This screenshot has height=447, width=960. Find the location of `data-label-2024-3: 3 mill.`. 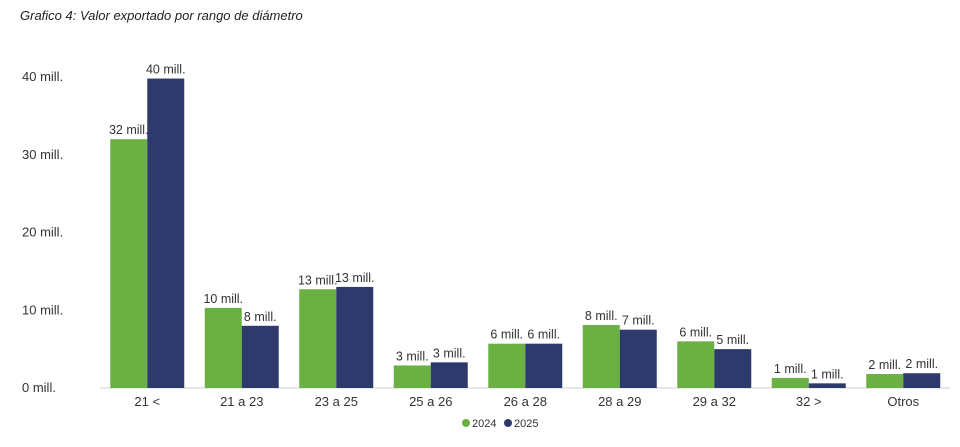

data-label-2024-3: 3 mill. is located at coordinates (412, 356).